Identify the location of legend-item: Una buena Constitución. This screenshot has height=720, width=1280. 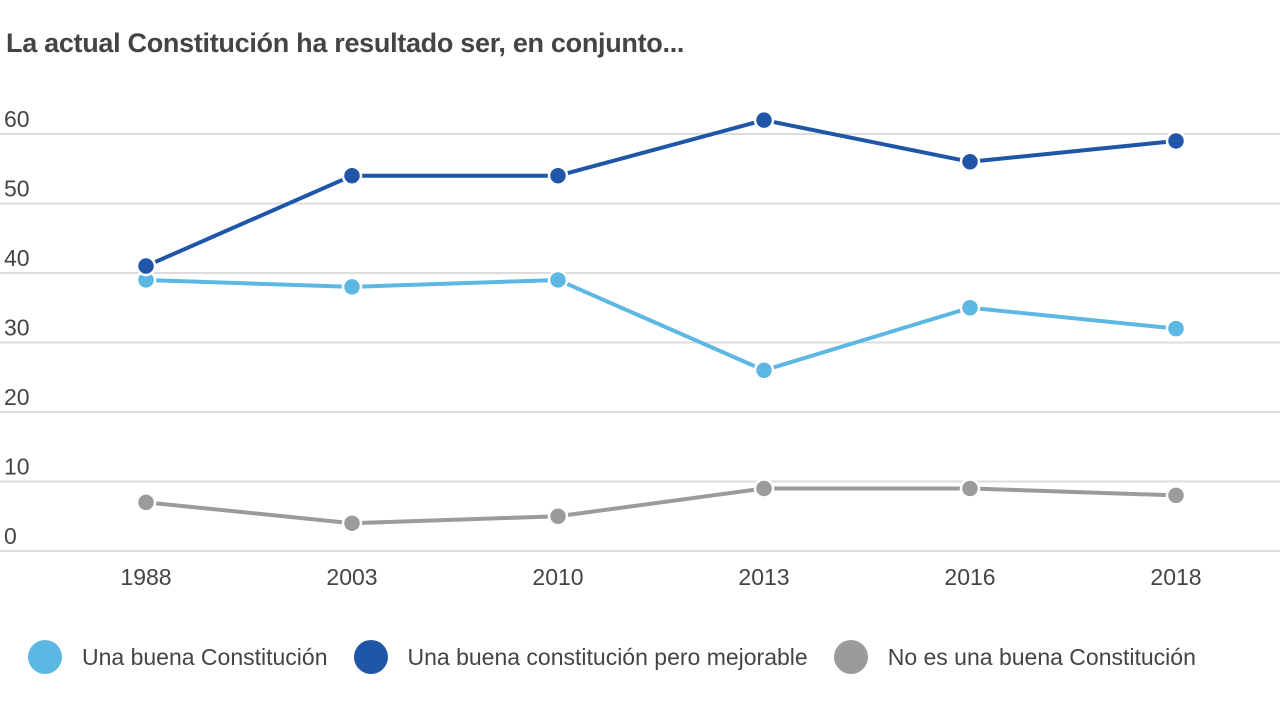
(178, 657).